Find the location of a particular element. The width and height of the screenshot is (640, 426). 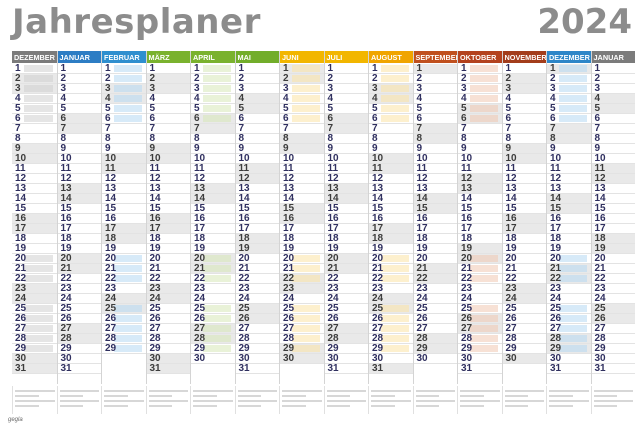

day-cell: 17 is located at coordinates (346, 228).